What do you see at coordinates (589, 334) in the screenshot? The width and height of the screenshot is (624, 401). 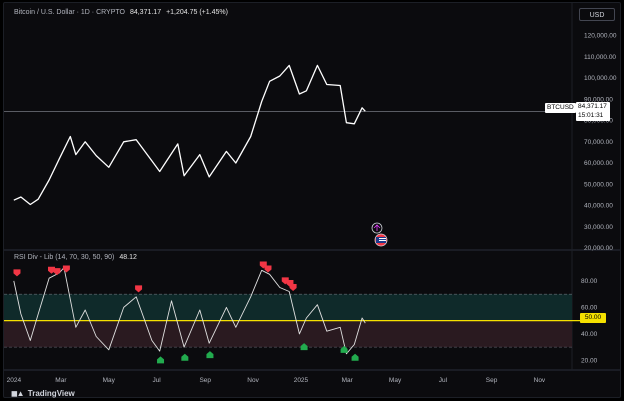 I see `rsi-tick-label: 40.00` at bounding box center [589, 334].